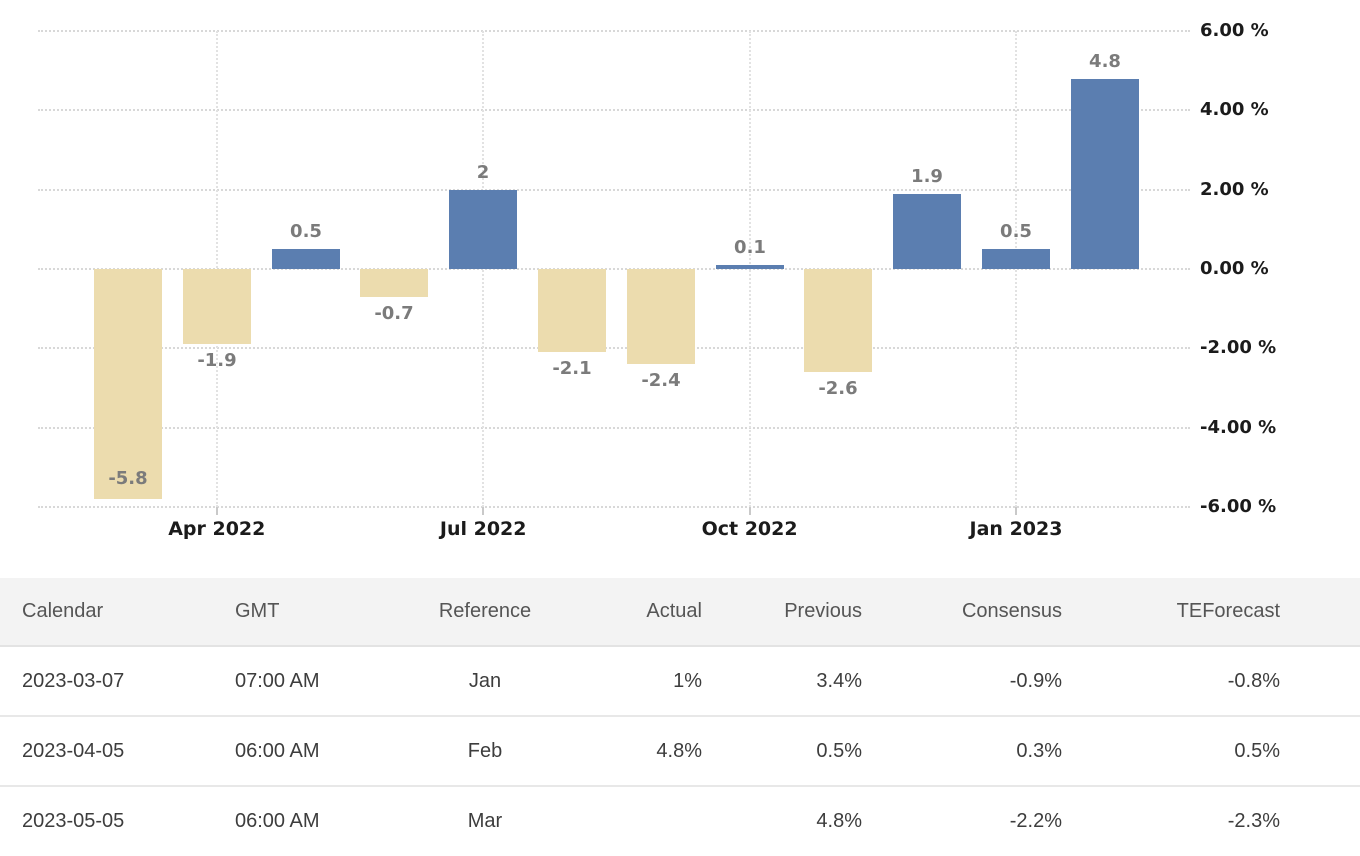  Describe the element at coordinates (217, 306) in the screenshot. I see `bar-apr-2022` at that location.